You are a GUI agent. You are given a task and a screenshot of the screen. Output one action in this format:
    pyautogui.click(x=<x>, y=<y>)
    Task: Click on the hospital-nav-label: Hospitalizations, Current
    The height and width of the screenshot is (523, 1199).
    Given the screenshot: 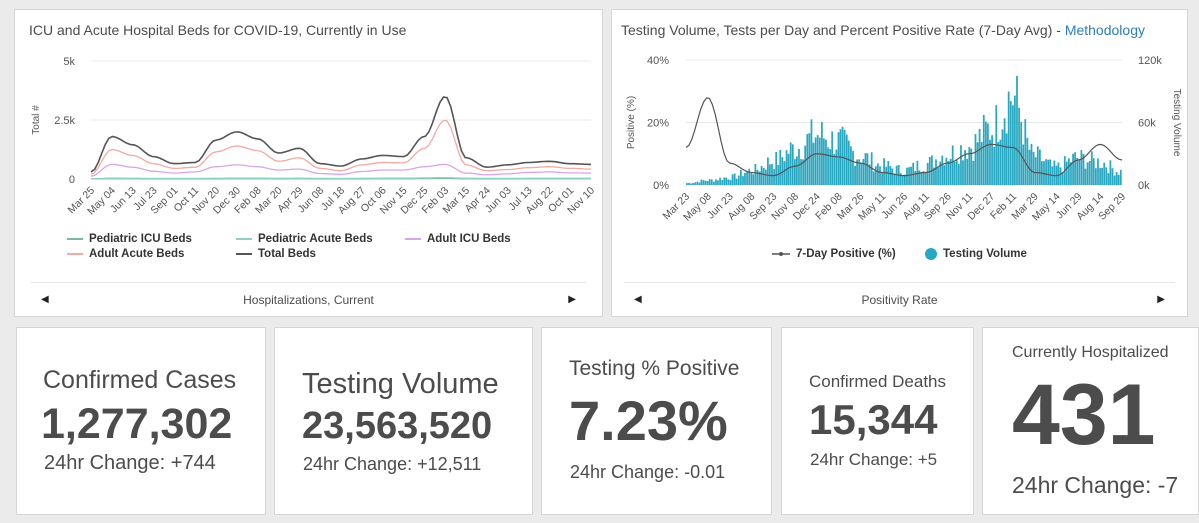 What is the action you would take?
    pyautogui.click(x=308, y=299)
    